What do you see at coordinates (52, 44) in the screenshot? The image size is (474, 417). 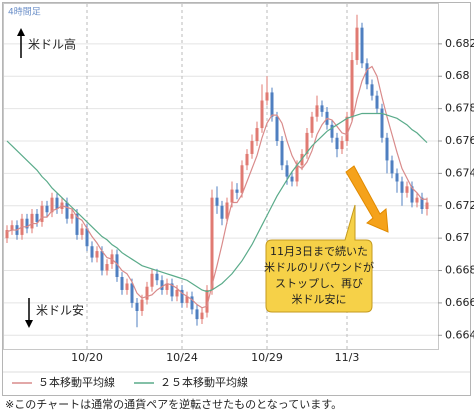 I see `top-label: 米ドル高` at bounding box center [52, 44].